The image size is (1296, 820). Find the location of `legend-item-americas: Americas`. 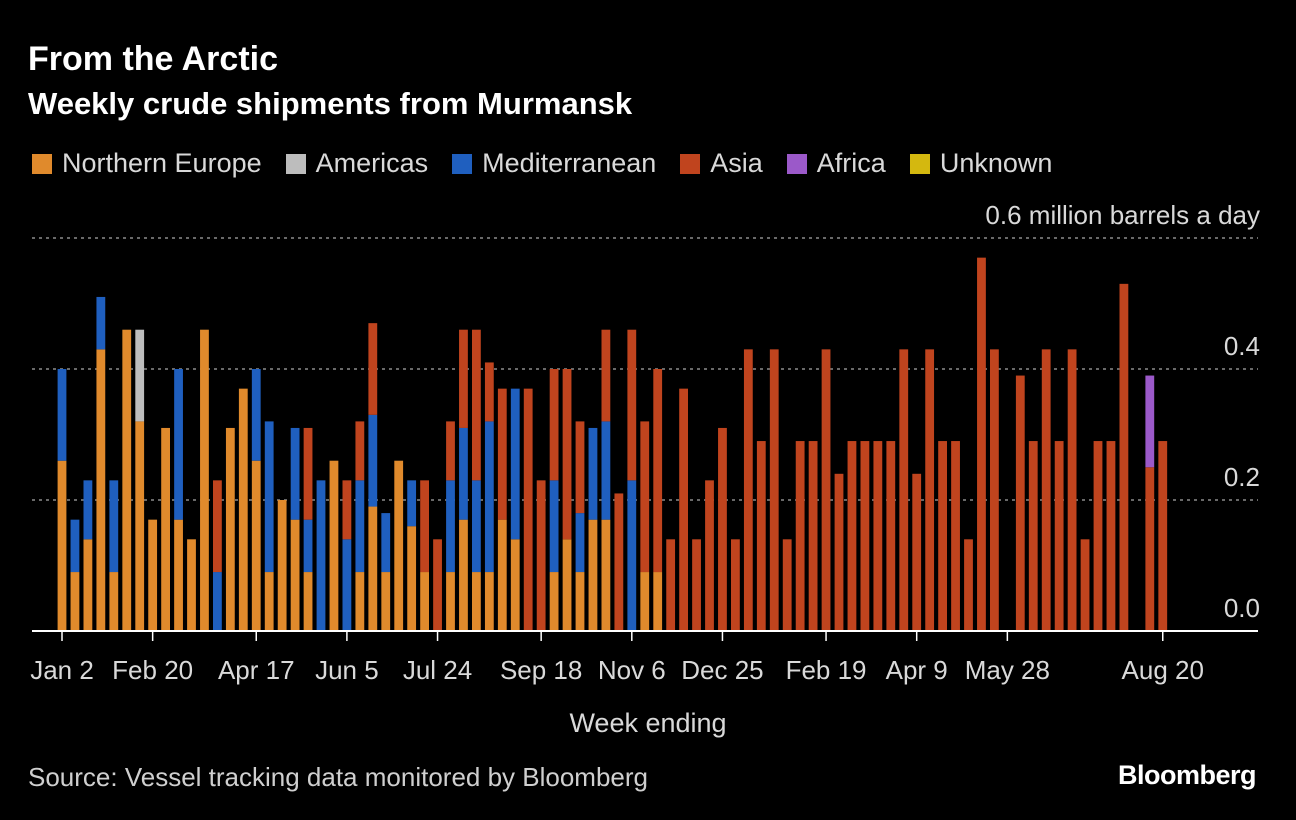

legend-item-americas: Americas is located at coordinates (357, 163).